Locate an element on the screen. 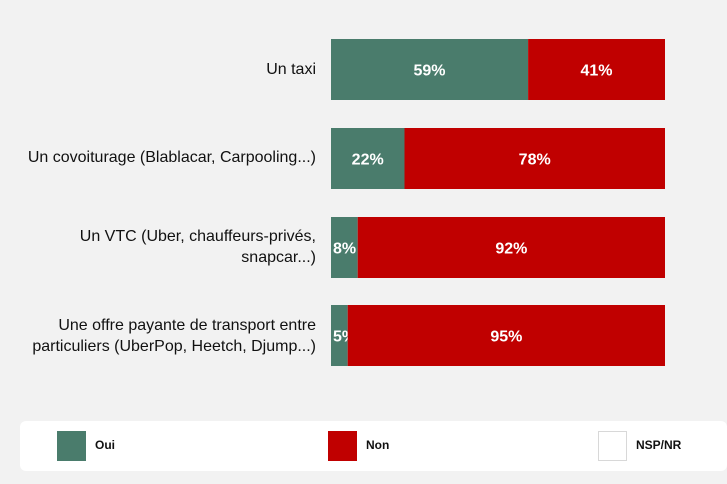 This screenshot has height=484, width=727. category-label-line: Un VTC (Uber, chauffeurs-privés, is located at coordinates (197, 236).